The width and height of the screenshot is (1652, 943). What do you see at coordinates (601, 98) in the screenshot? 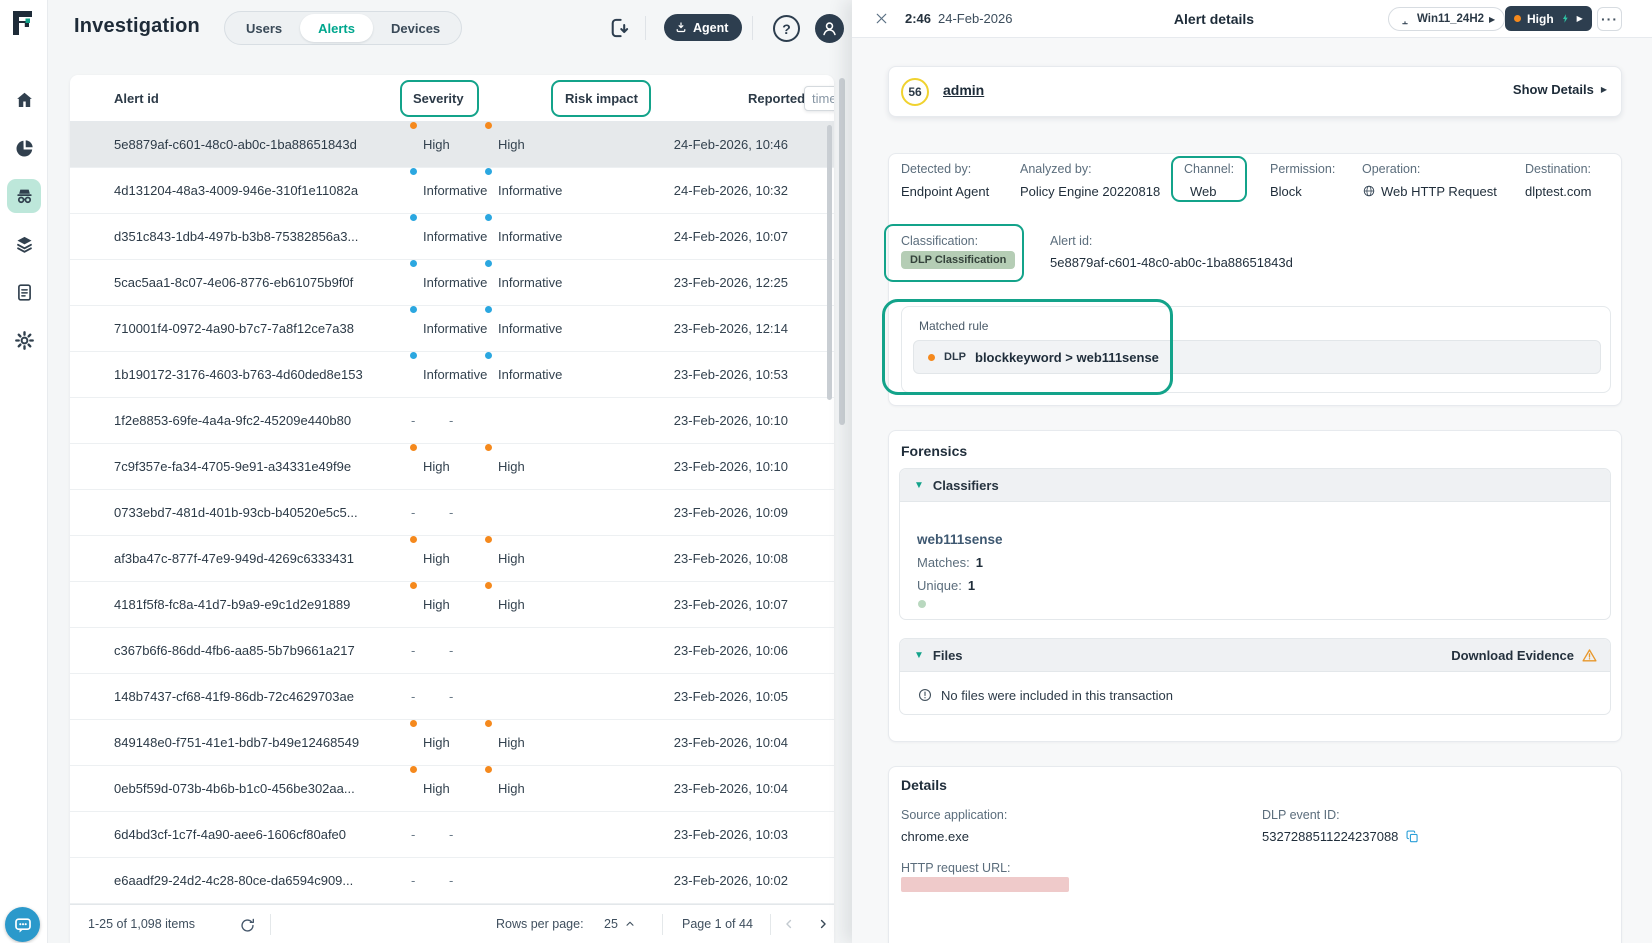
I see `column-risk-impact: Risk impact` at bounding box center [601, 98].